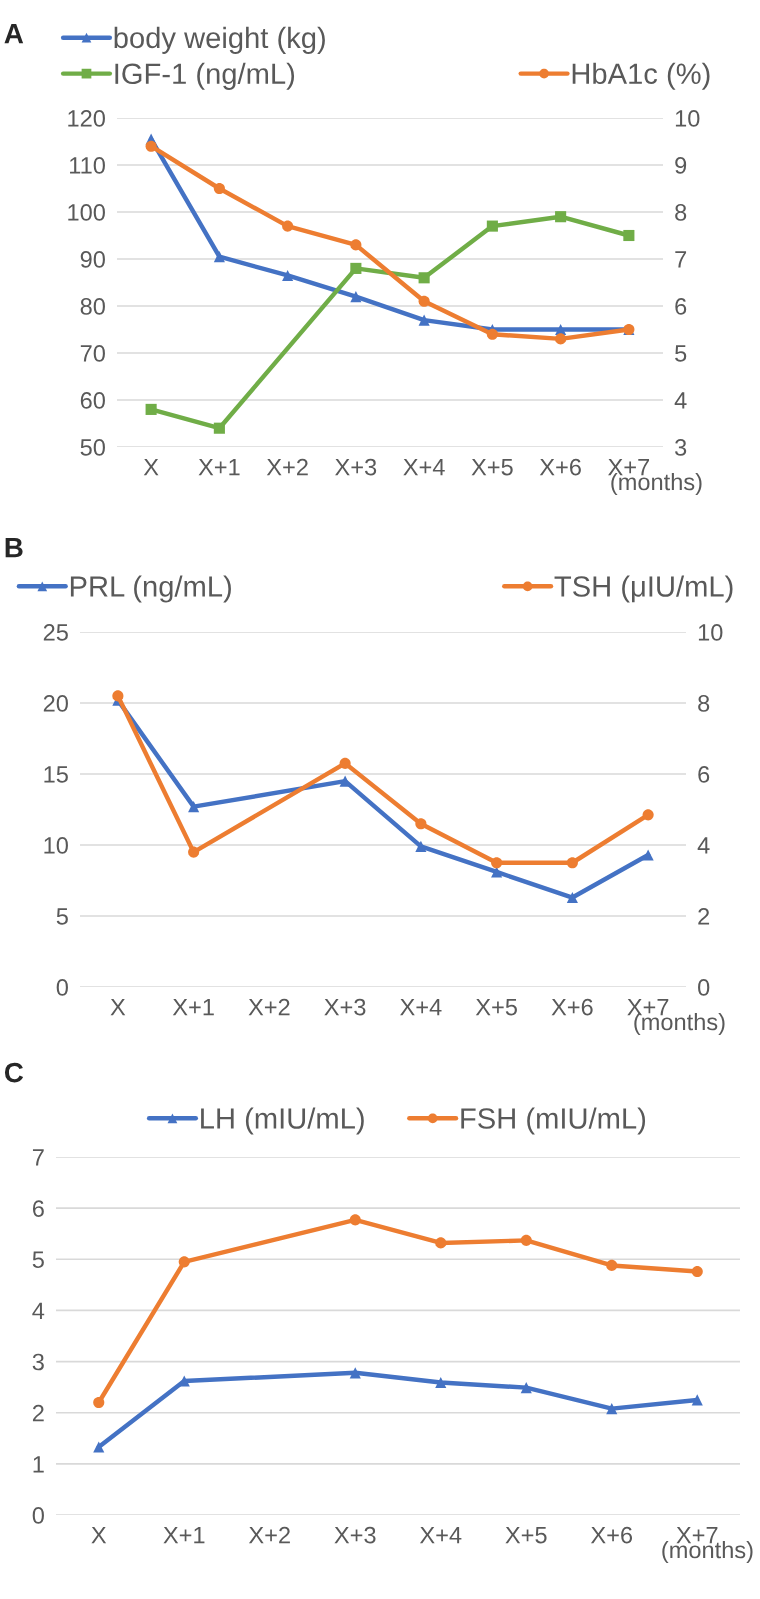 This screenshot has height=1599, width=760. I want to click on y-tick-label: 7, so click(38, 1157).